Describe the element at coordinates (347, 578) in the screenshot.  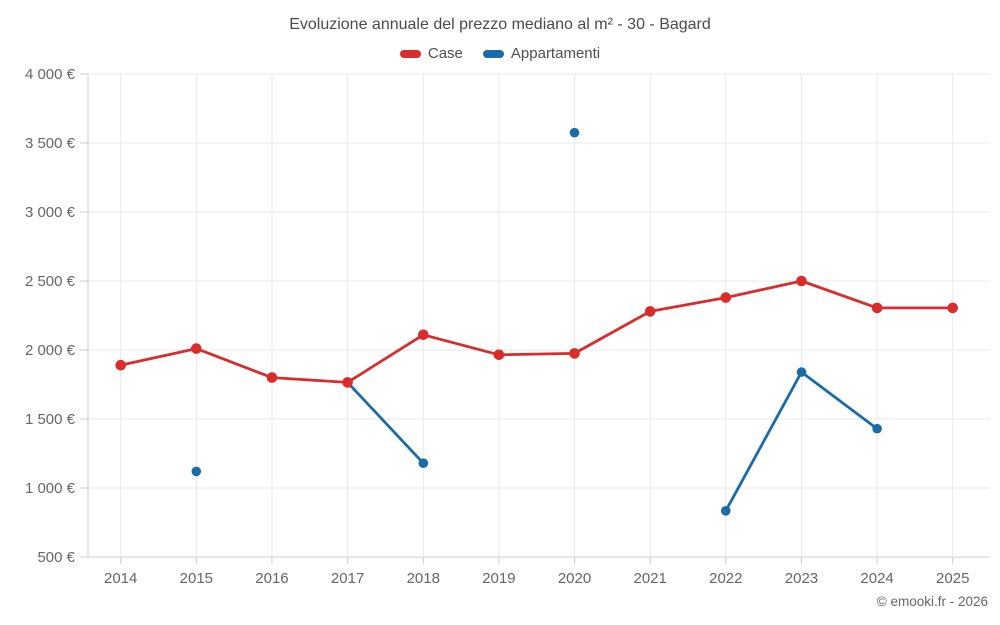
I see `x-tick-label-2017: 2017` at that location.